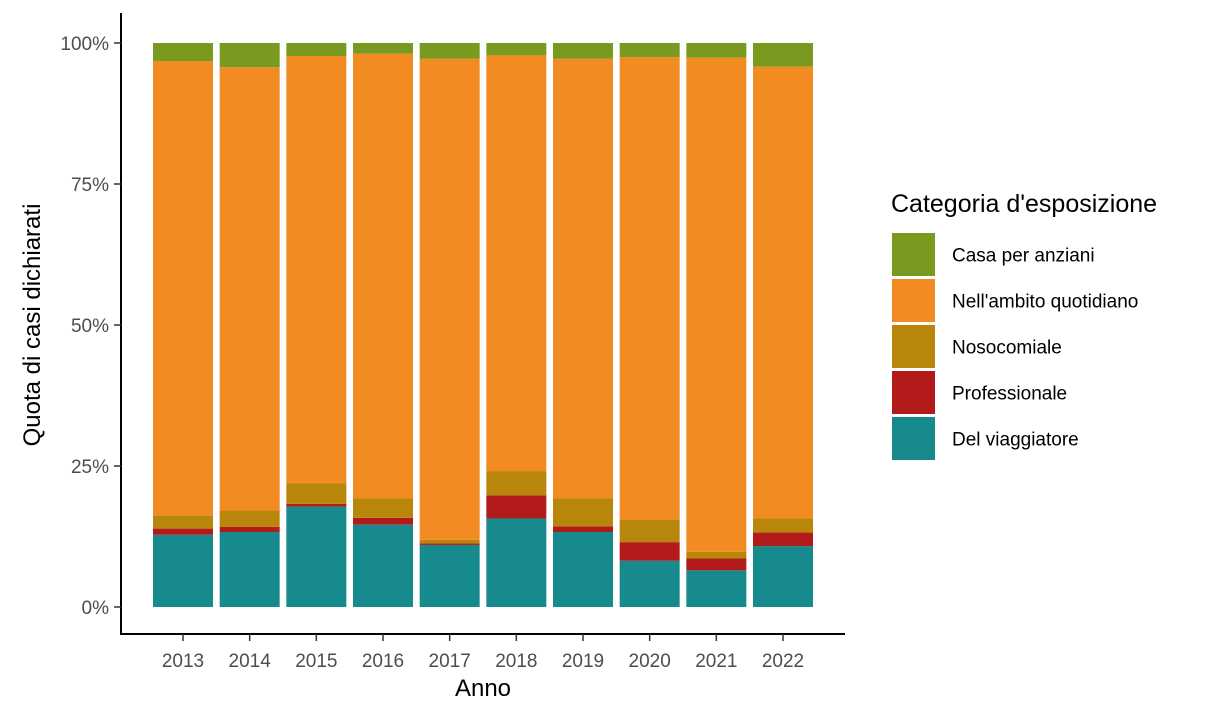 The height and width of the screenshot is (702, 1219). I want to click on y-tick-label: 50%, so click(90, 326).